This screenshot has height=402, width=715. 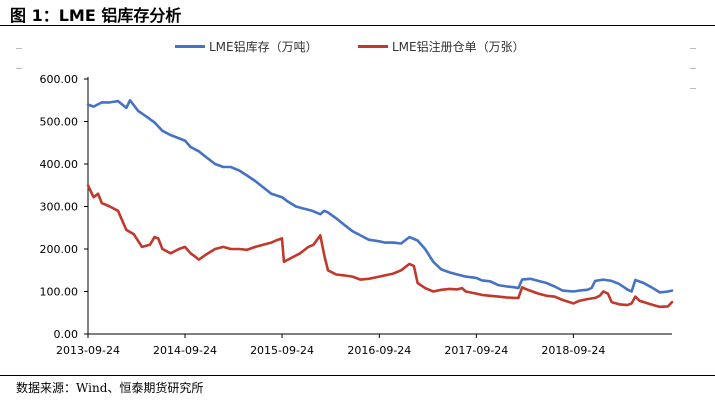 I want to click on y-tick-label: 500.00, so click(x=59, y=122).